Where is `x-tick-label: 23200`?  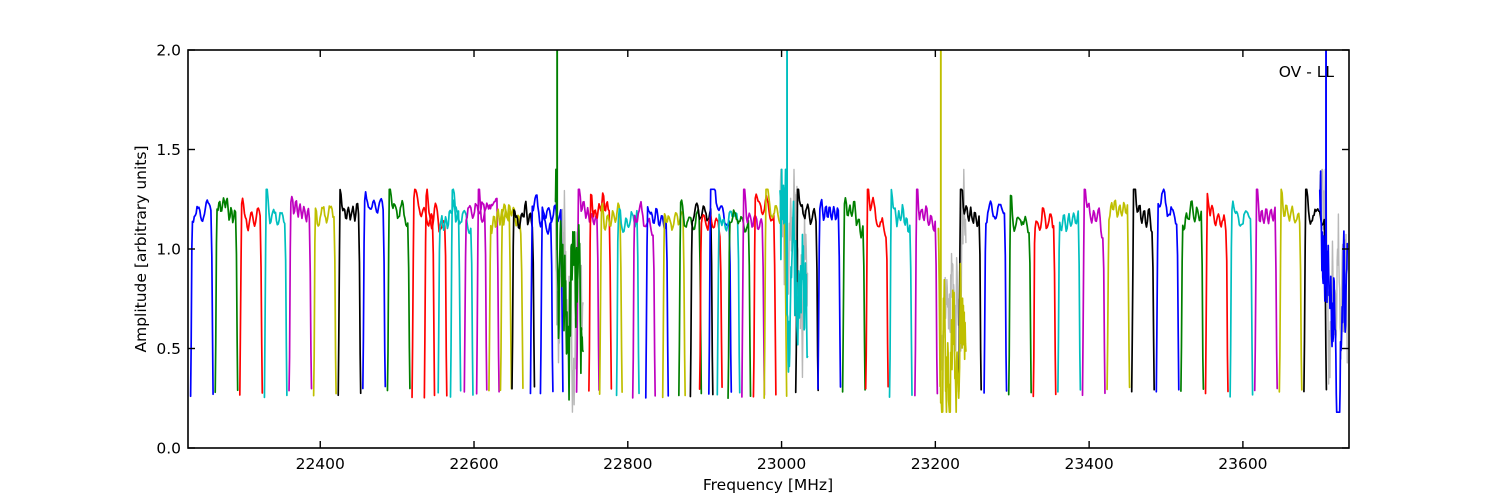
x-tick-label: 23200 is located at coordinates (935, 464).